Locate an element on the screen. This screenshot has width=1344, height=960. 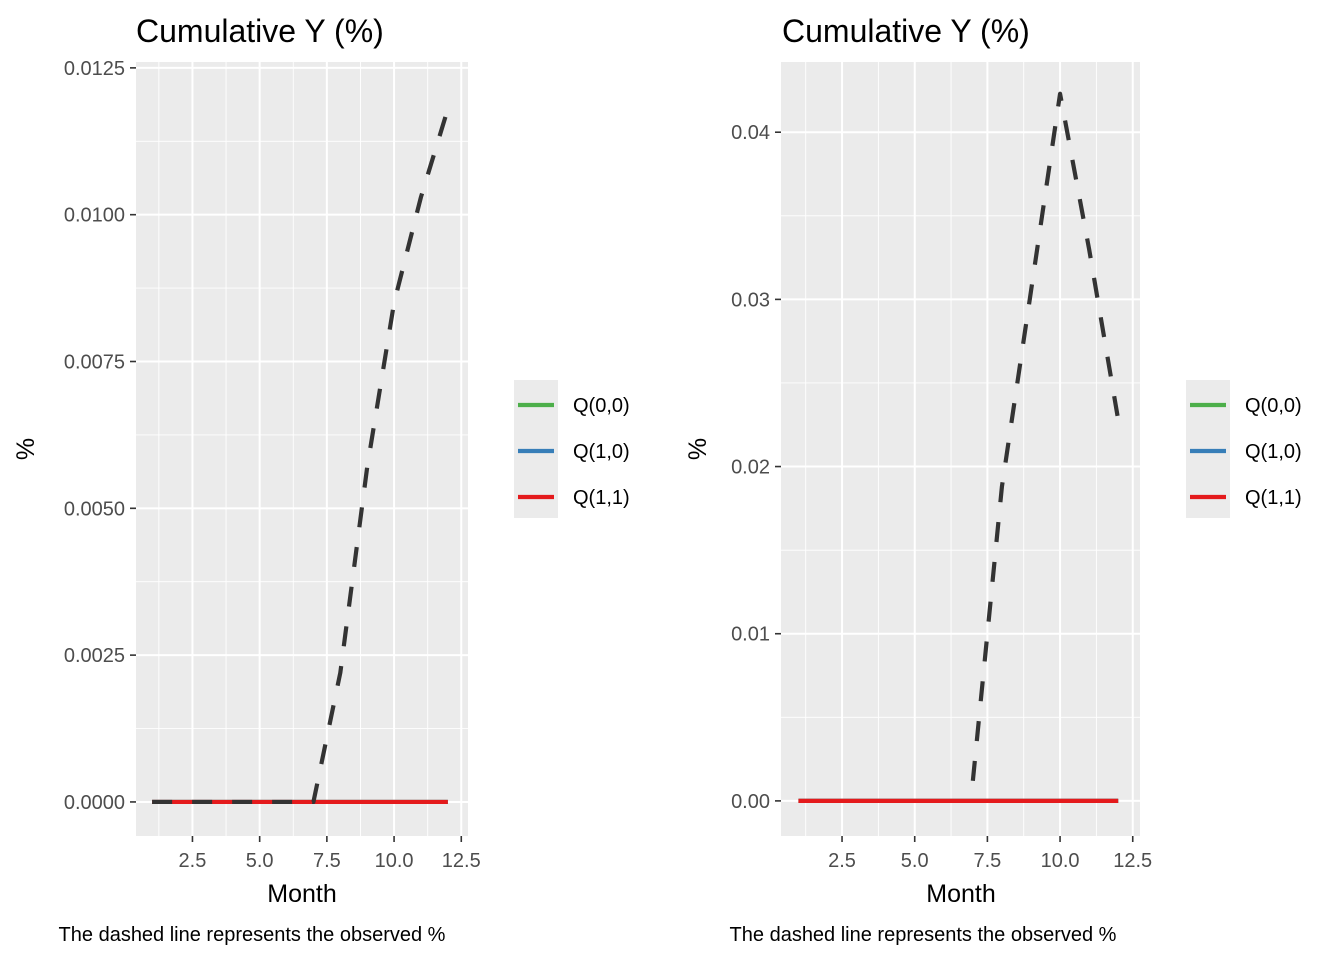
observed-dashed-line is located at coordinates (1045, 436).